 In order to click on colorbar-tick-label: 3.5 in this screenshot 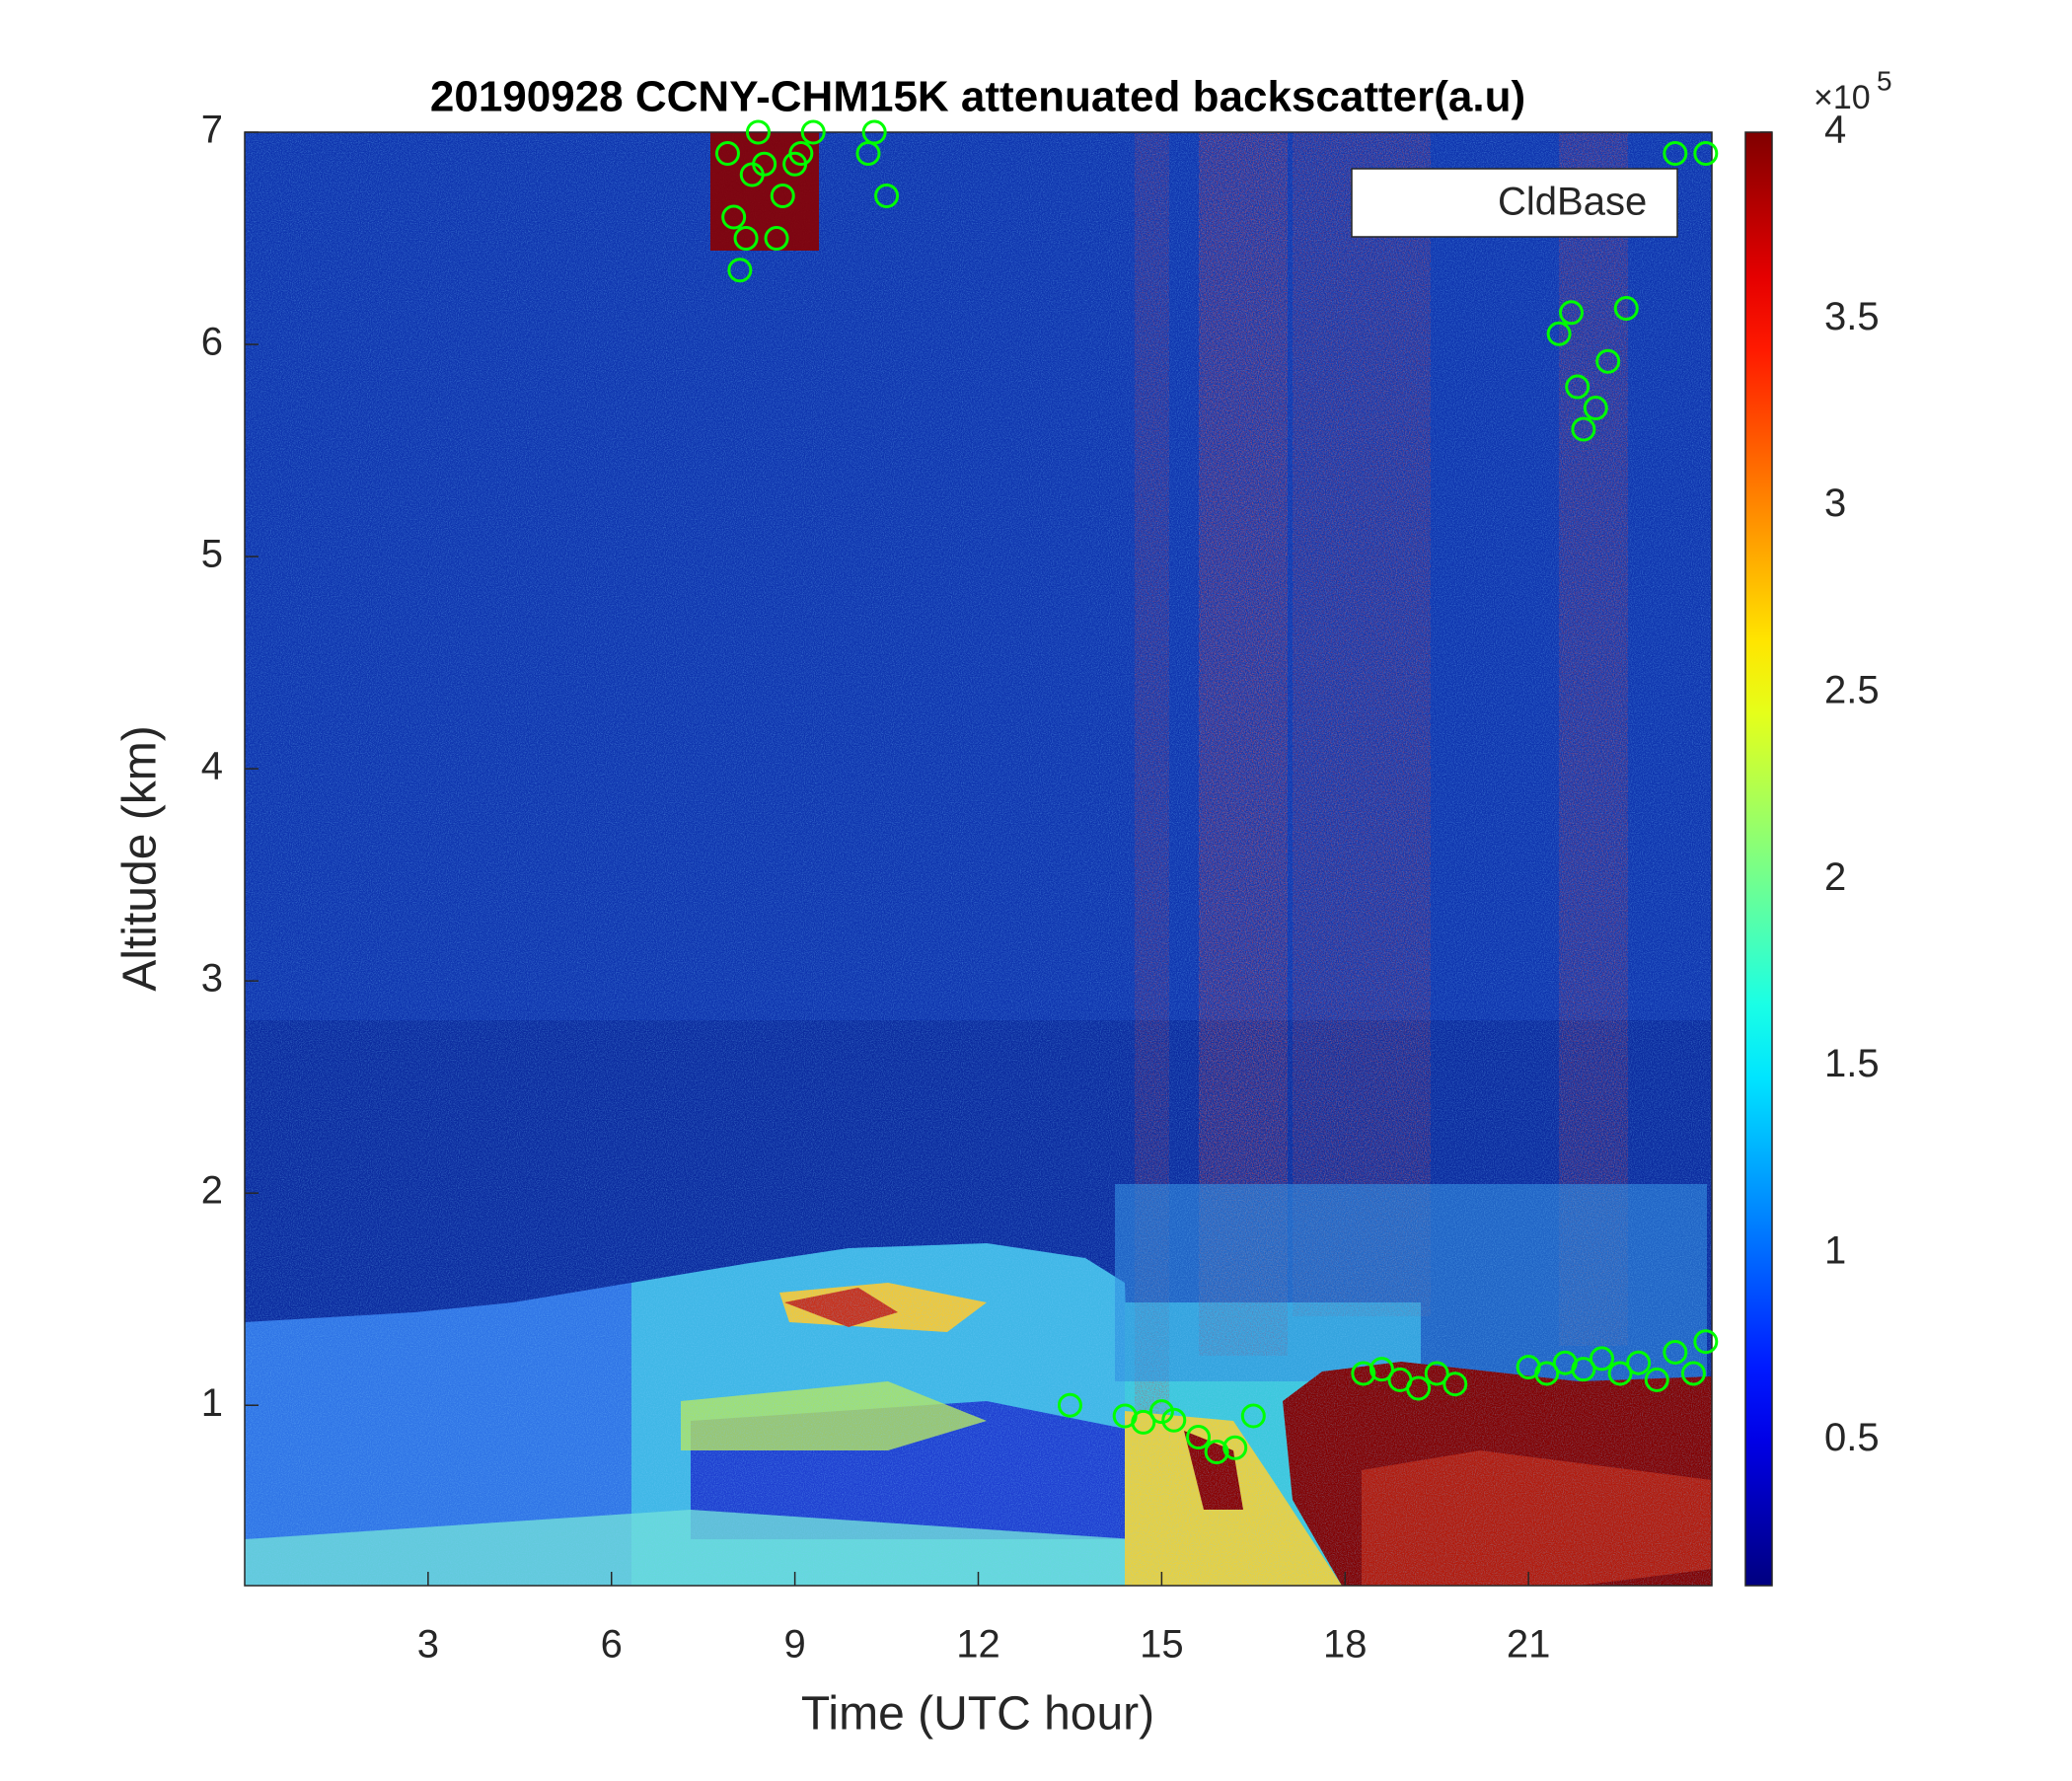, I will do `click(1852, 317)`.